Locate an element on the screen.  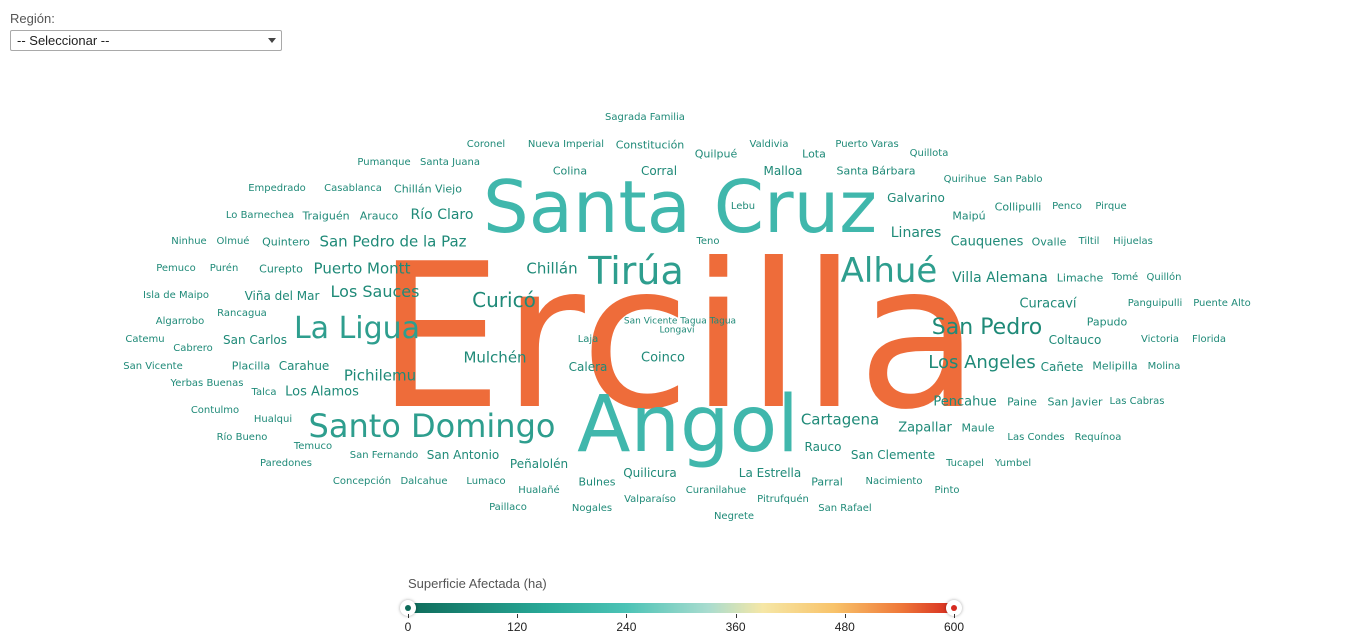
word-coronel: Coronel is located at coordinates (486, 144).